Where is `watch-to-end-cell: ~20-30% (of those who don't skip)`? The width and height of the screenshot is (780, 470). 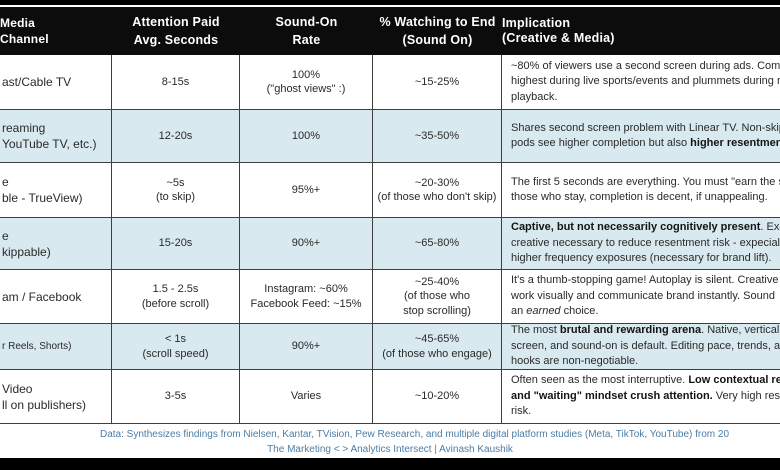
watch-to-end-cell: ~20-30% (of those who don't skip) is located at coordinates (437, 190).